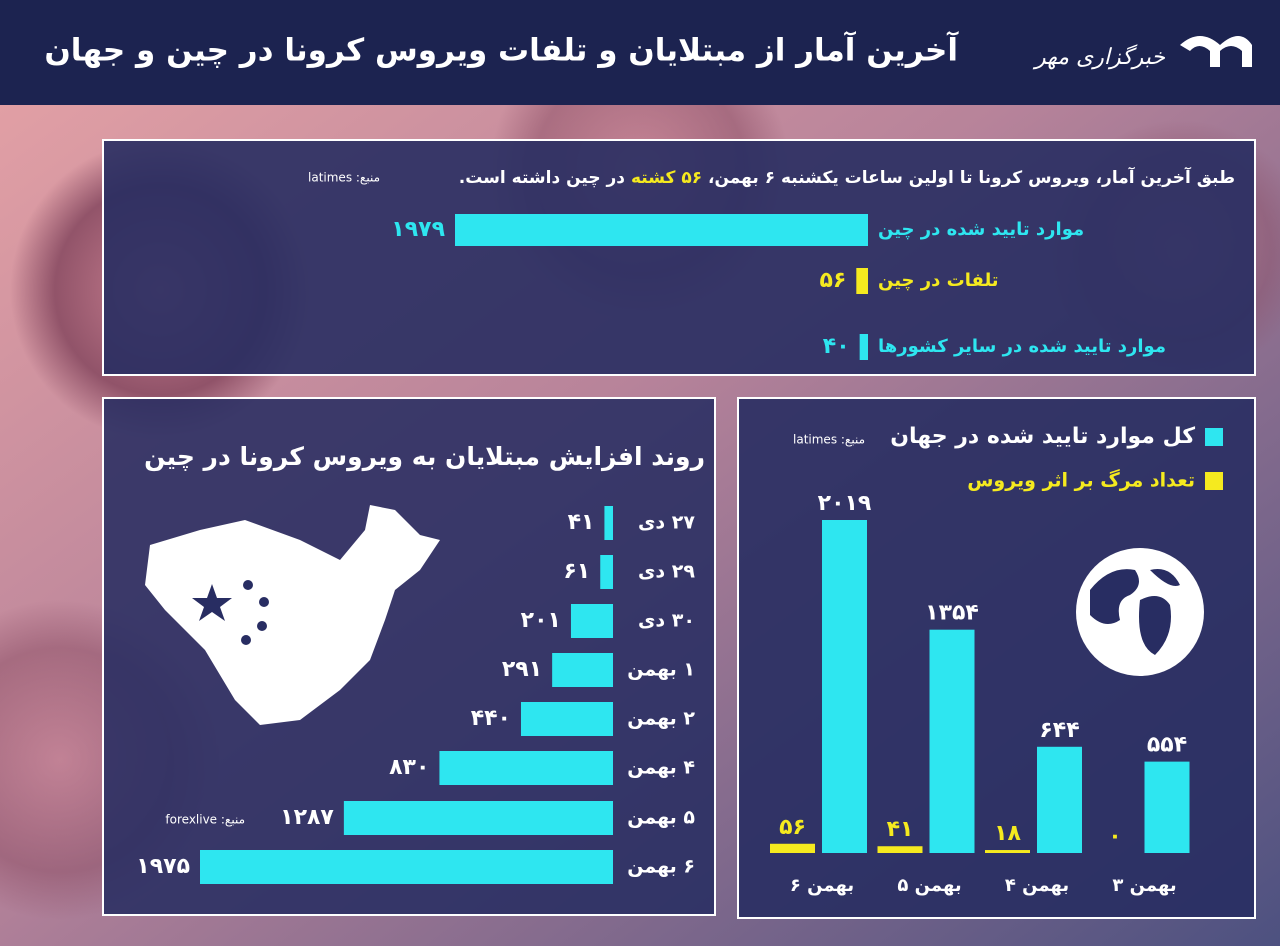  What do you see at coordinates (1022, 346) in the screenshot?
I see `category-label: موارد تایید شده در سایر کشورها` at bounding box center [1022, 346].